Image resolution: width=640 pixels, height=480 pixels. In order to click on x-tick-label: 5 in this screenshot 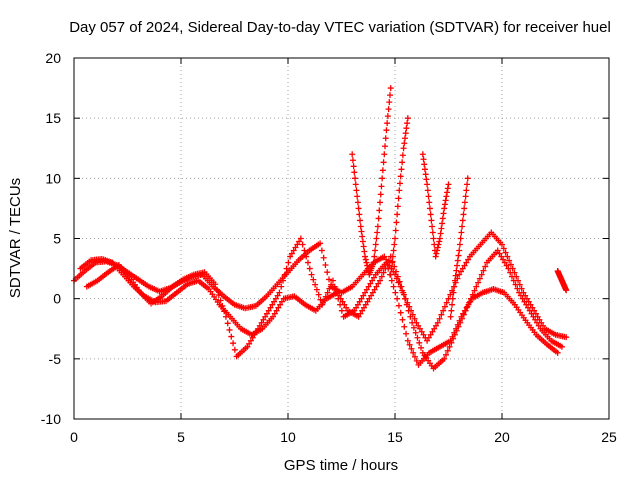, I will do `click(181, 437)`.